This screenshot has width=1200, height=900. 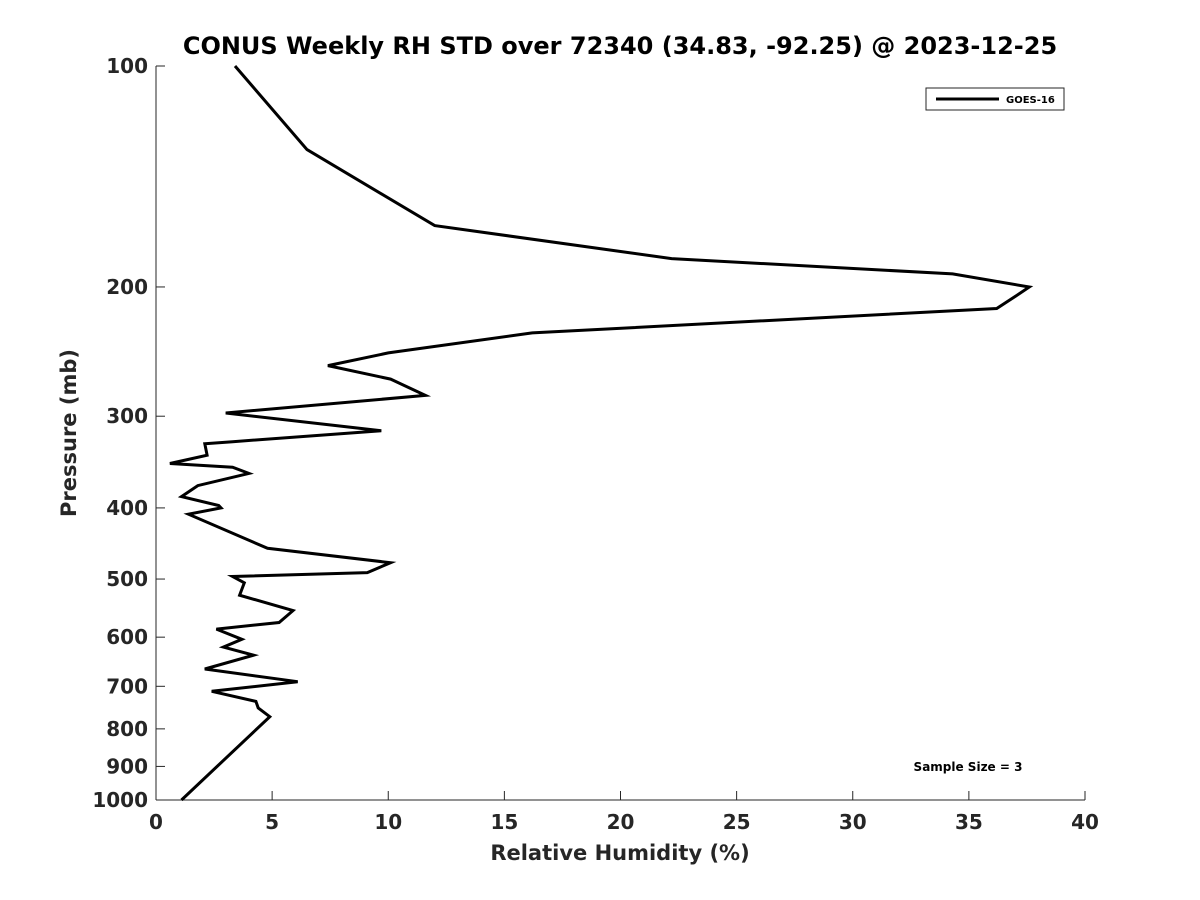 What do you see at coordinates (127, 579) in the screenshot?
I see `y-tick-label: 500` at bounding box center [127, 579].